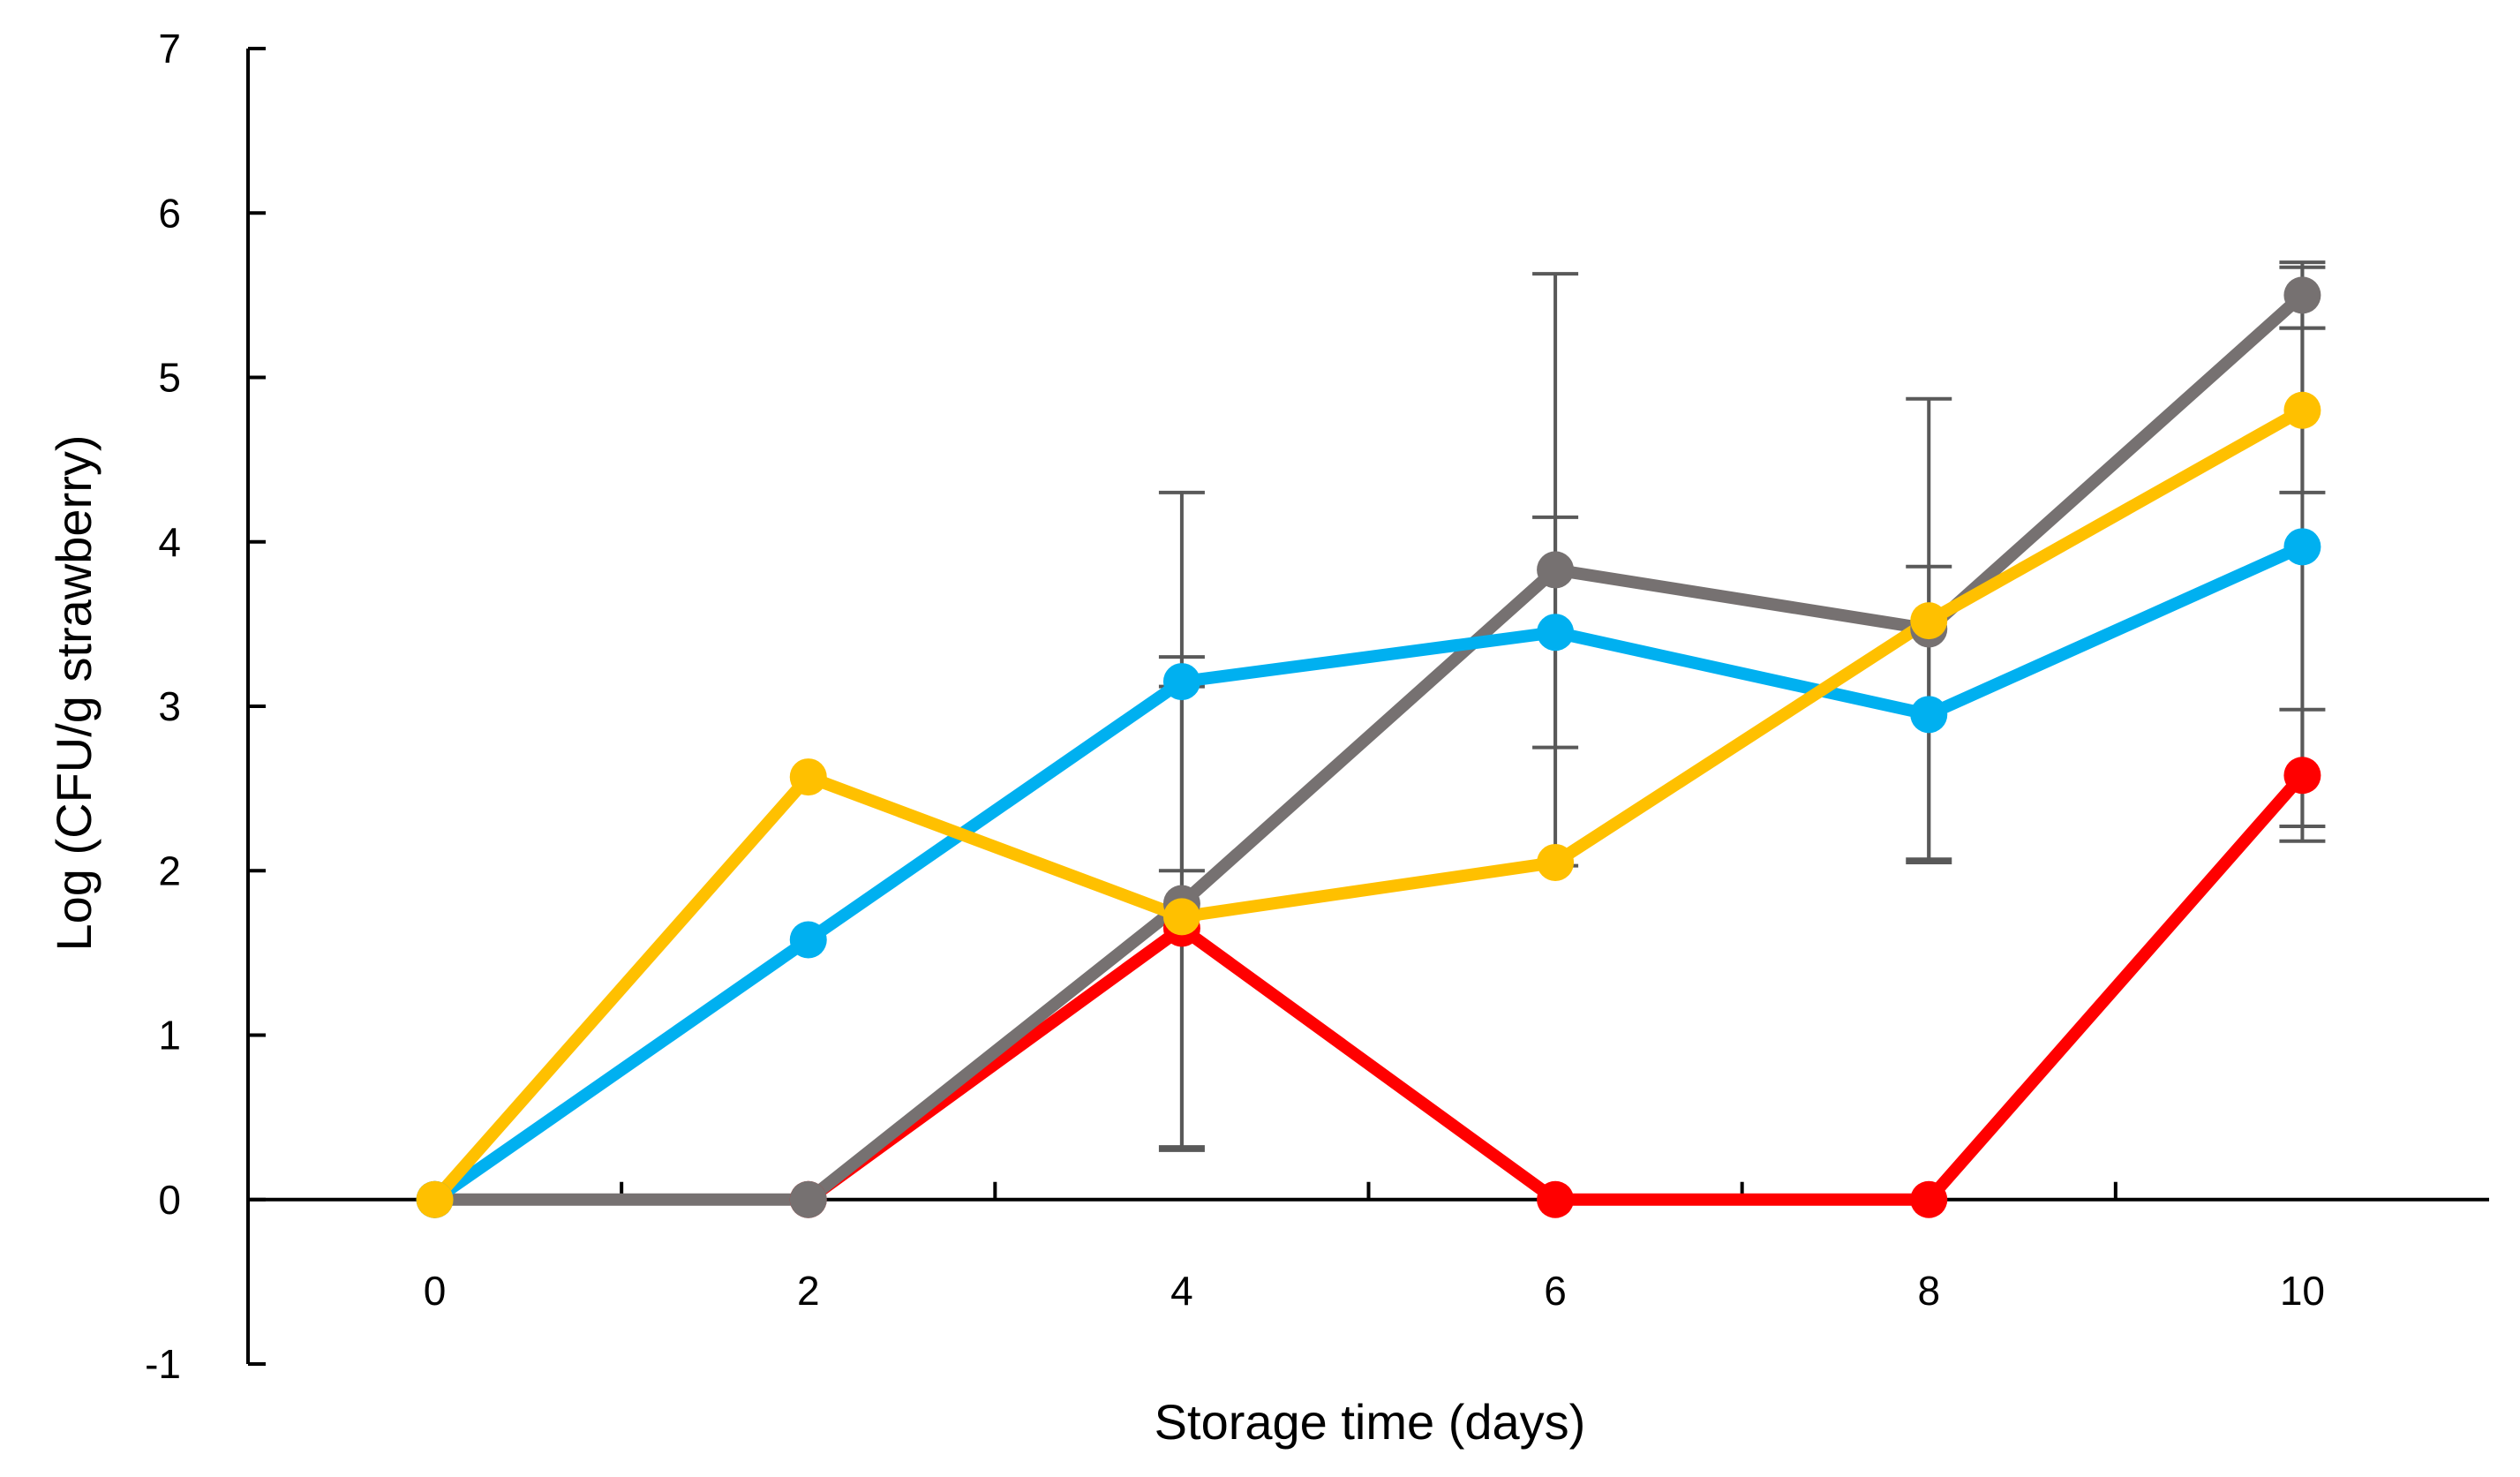  I want to click on y-tick-label: 5, so click(169, 378).